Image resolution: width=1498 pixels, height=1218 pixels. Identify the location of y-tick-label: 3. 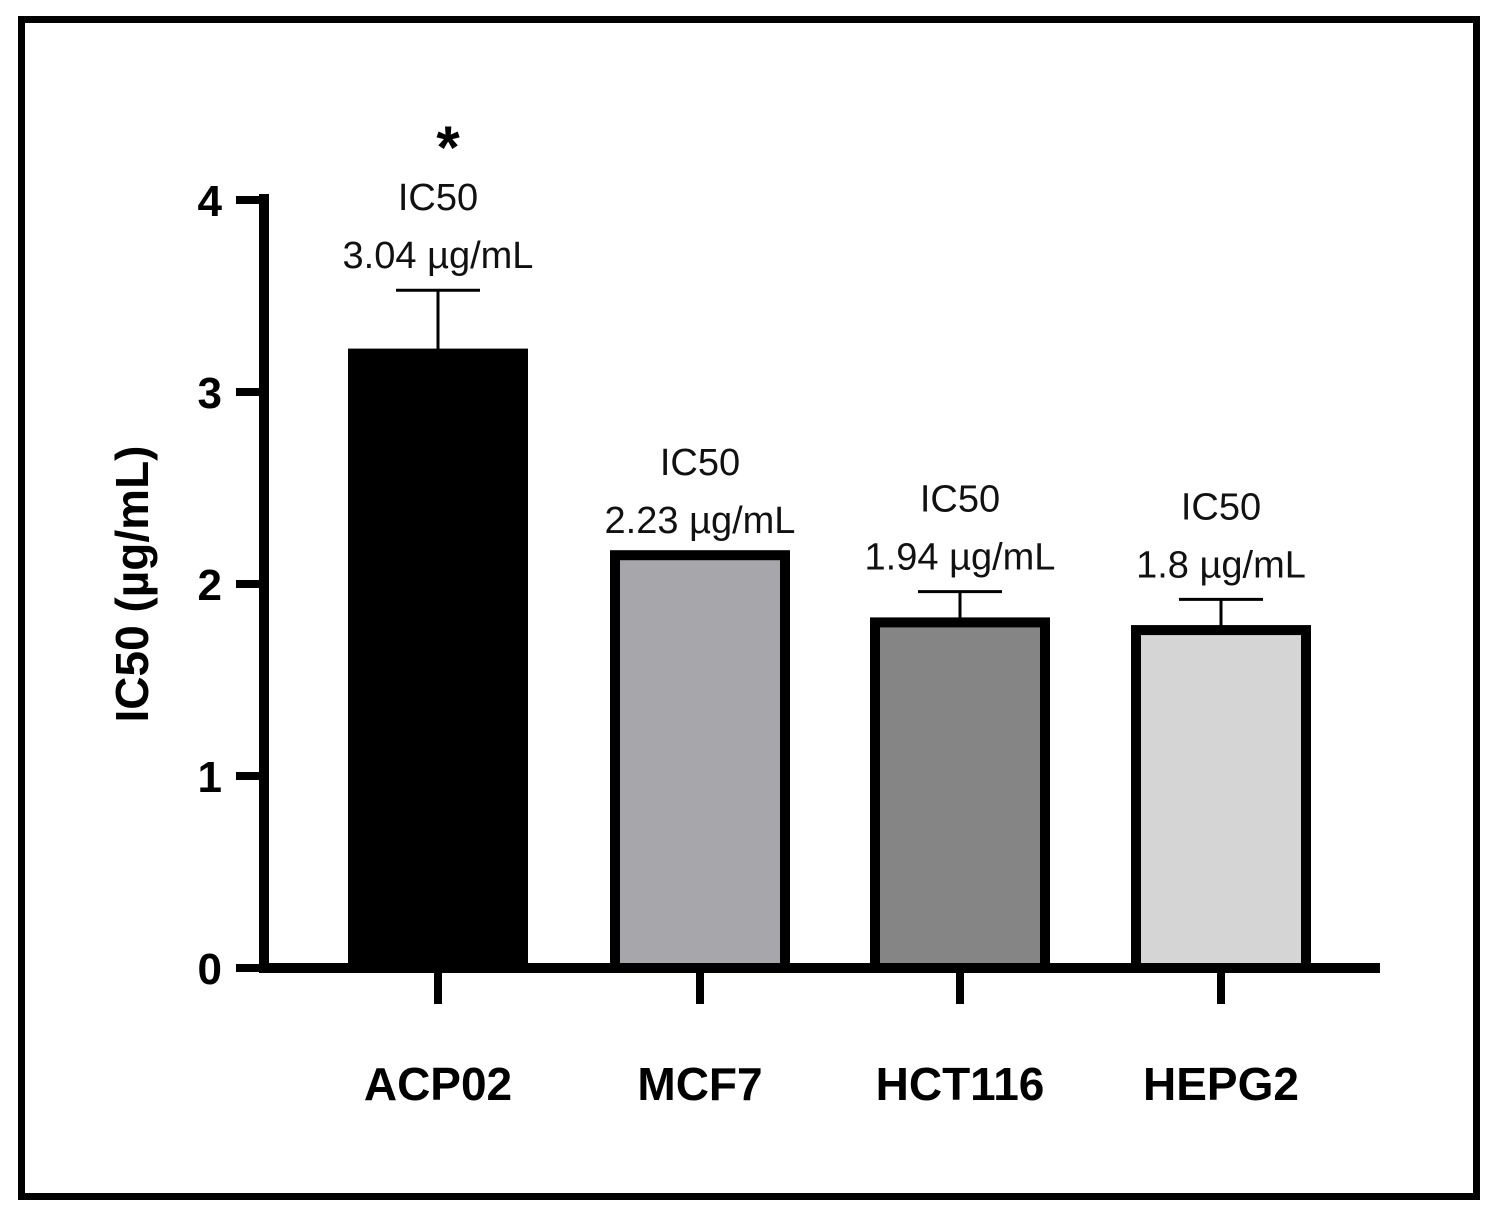
(210, 393).